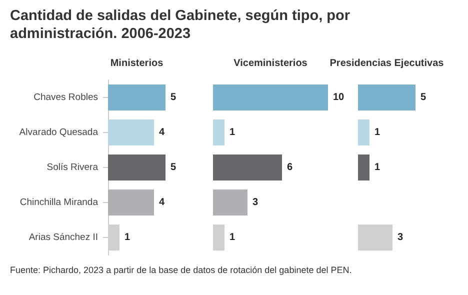  Describe the element at coordinates (339, 97) in the screenshot. I see `data-label: 10` at that location.